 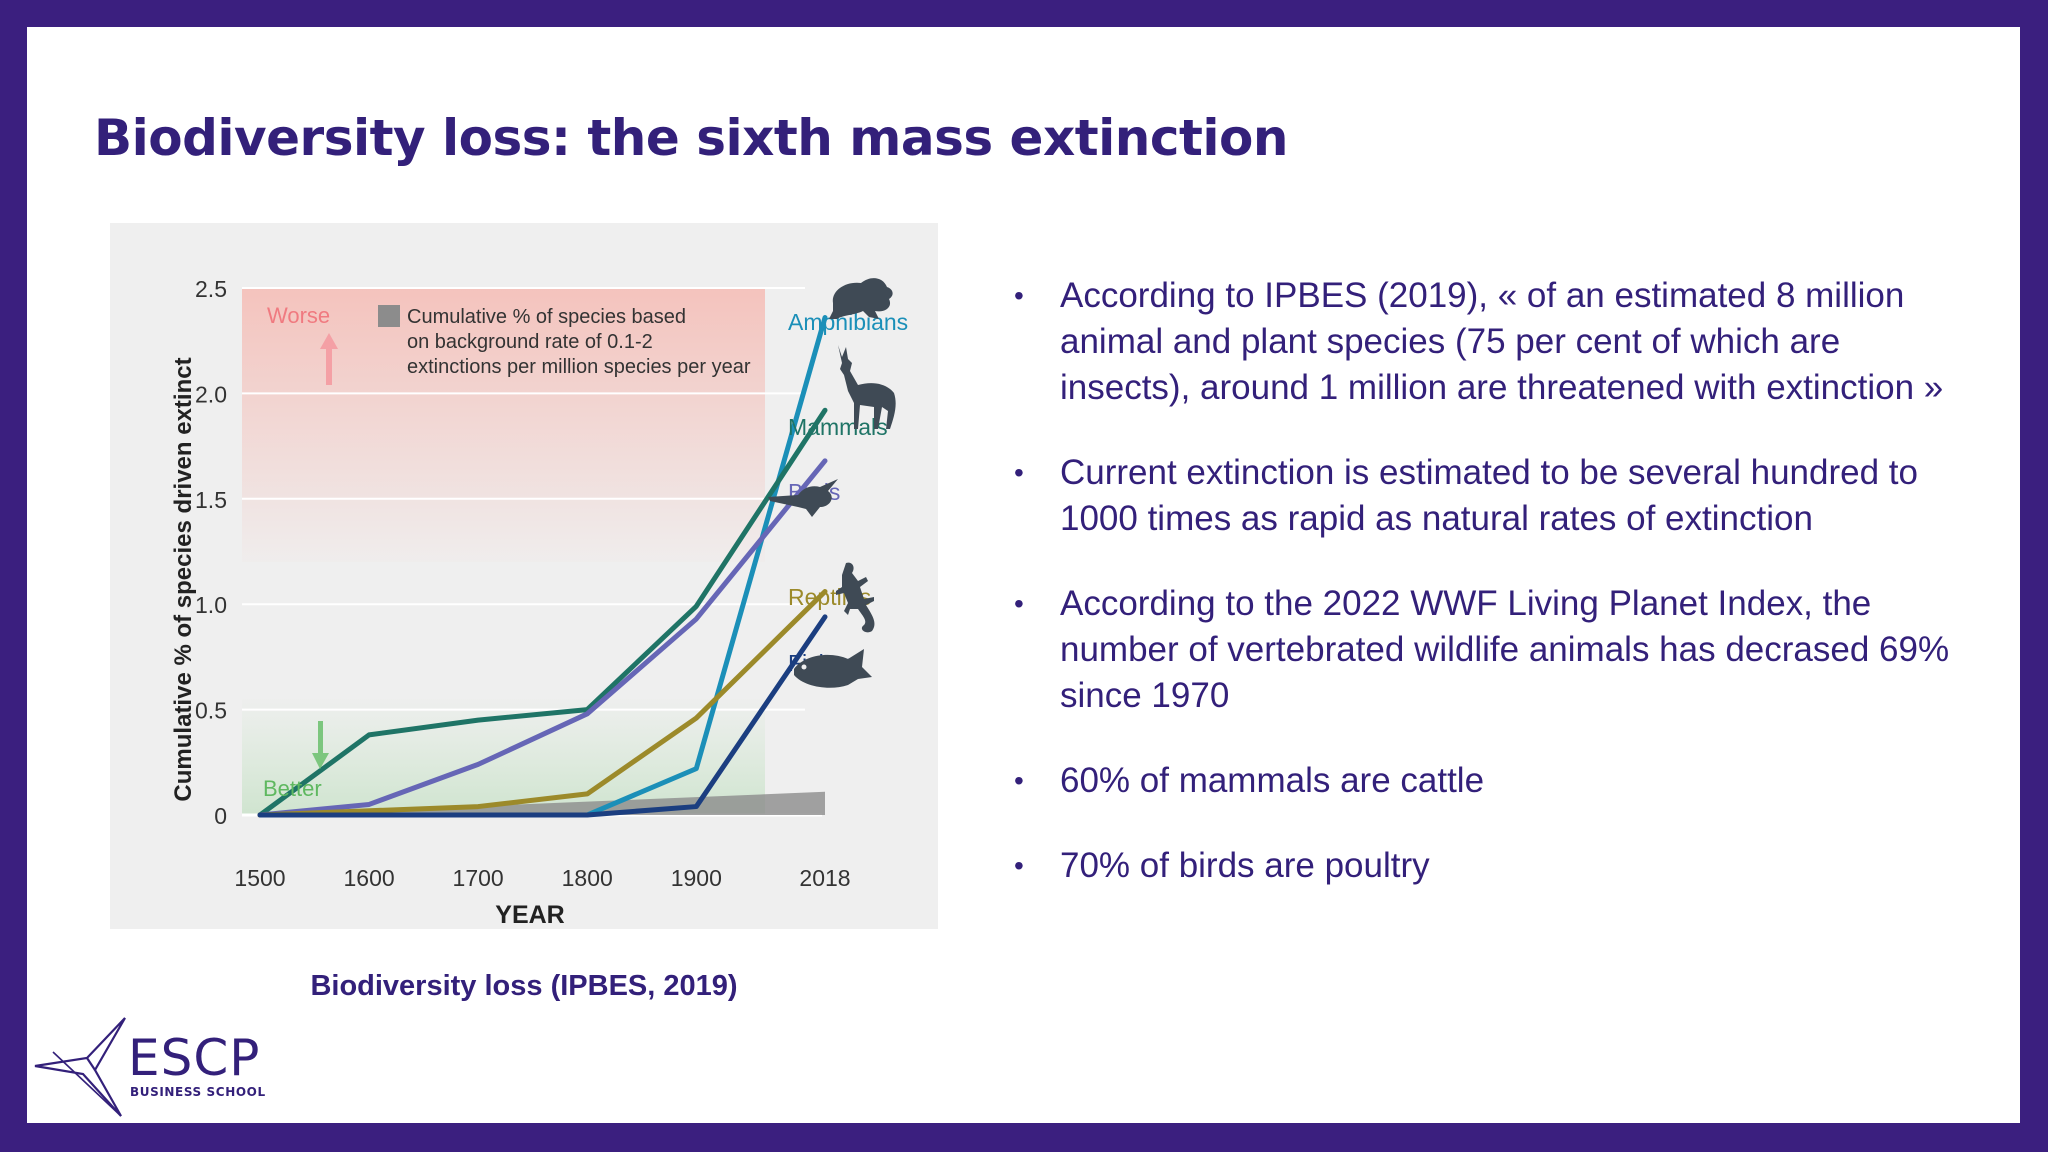 I want to click on chart-caption: Biodiversity loss (IPBES, 2019), so click(x=524, y=986).